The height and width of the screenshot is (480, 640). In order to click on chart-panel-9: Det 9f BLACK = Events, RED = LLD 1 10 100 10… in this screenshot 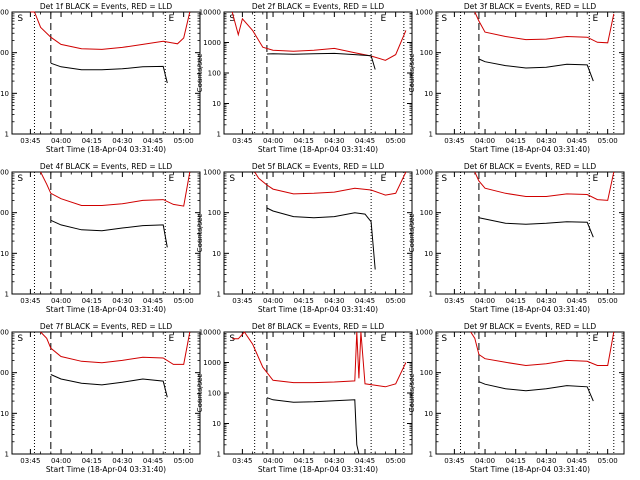, I will do `click(516, 398)`.